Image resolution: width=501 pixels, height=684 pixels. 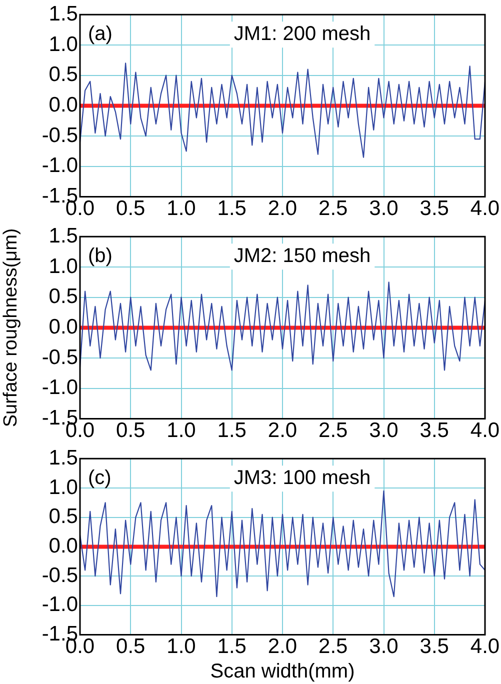 What do you see at coordinates (11, 328) in the screenshot?
I see `y-axis-title: Surface roughness(μm)` at bounding box center [11, 328].